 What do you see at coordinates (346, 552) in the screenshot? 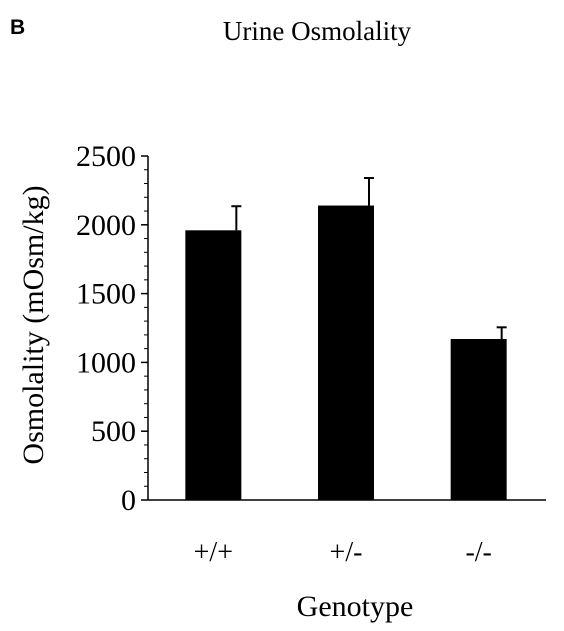
I see `x-category-label: +/-` at bounding box center [346, 552].